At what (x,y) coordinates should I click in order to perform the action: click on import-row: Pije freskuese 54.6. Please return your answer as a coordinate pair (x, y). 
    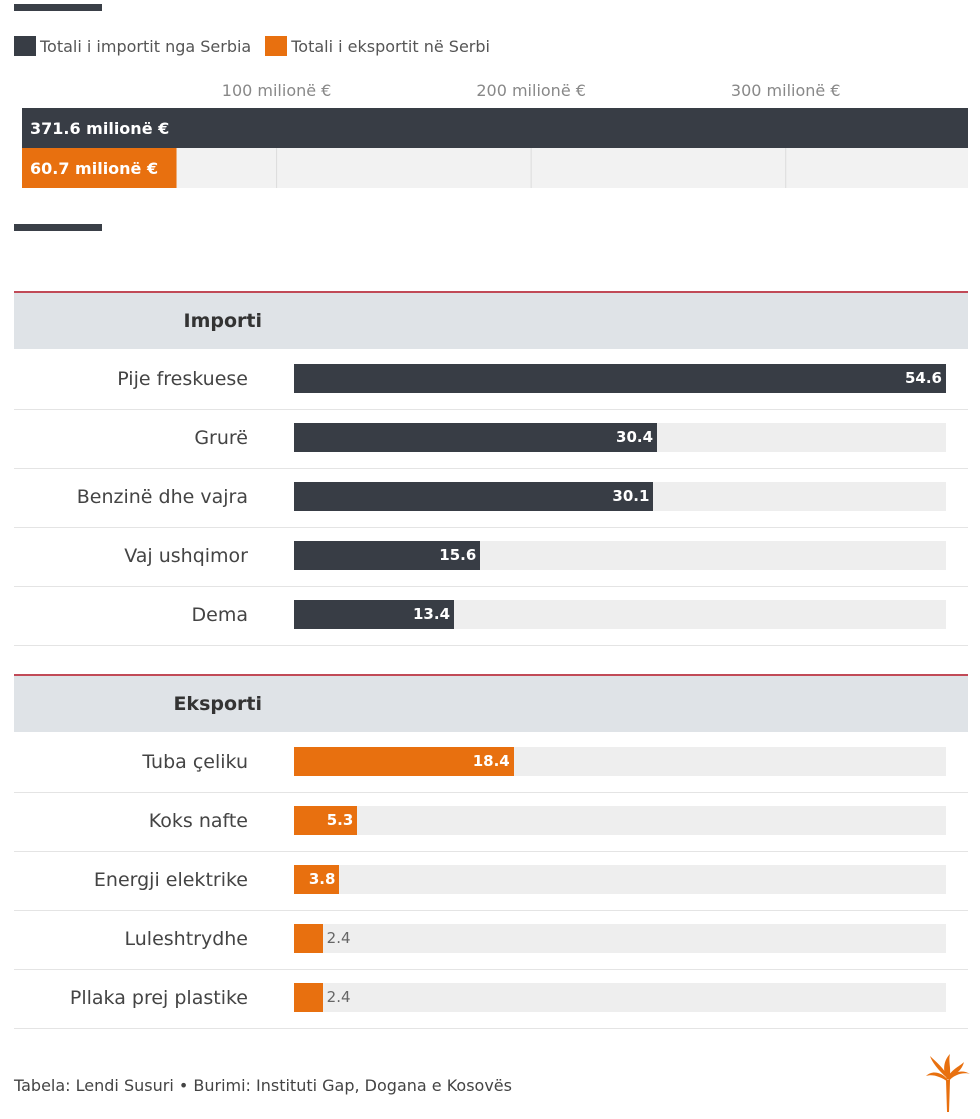
    Looking at the image, I should click on (491, 380).